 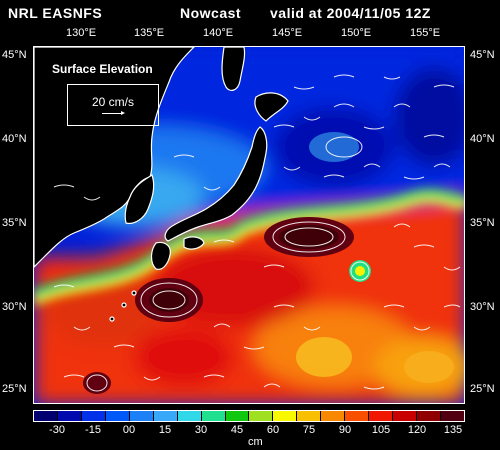 What do you see at coordinates (233, 69) in the screenshot?
I see `sakhalin` at bounding box center [233, 69].